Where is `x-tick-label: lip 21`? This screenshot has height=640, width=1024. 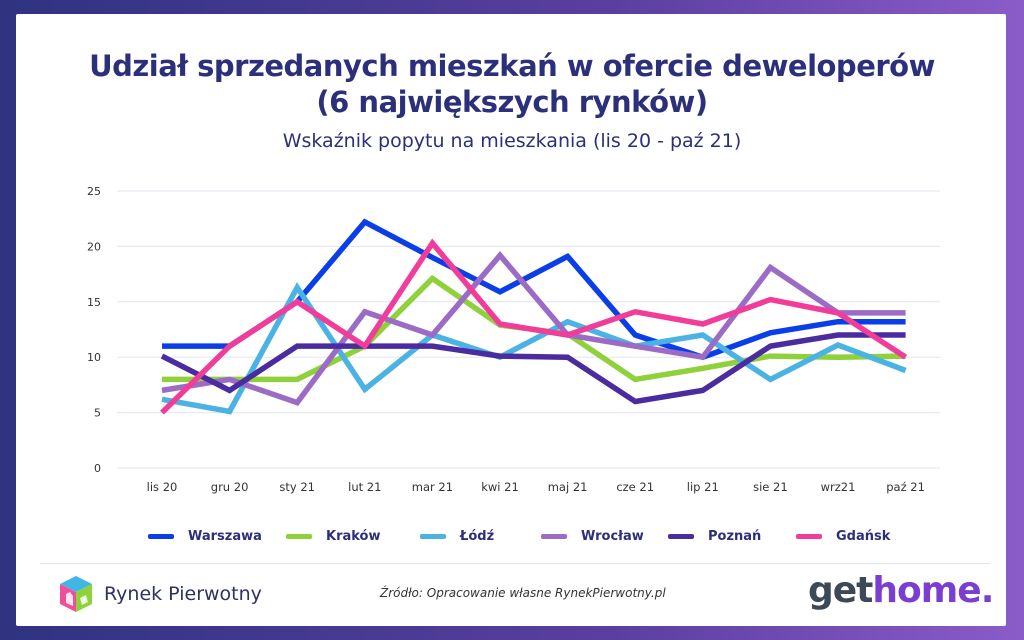
x-tick-label: lip 21 is located at coordinates (703, 487).